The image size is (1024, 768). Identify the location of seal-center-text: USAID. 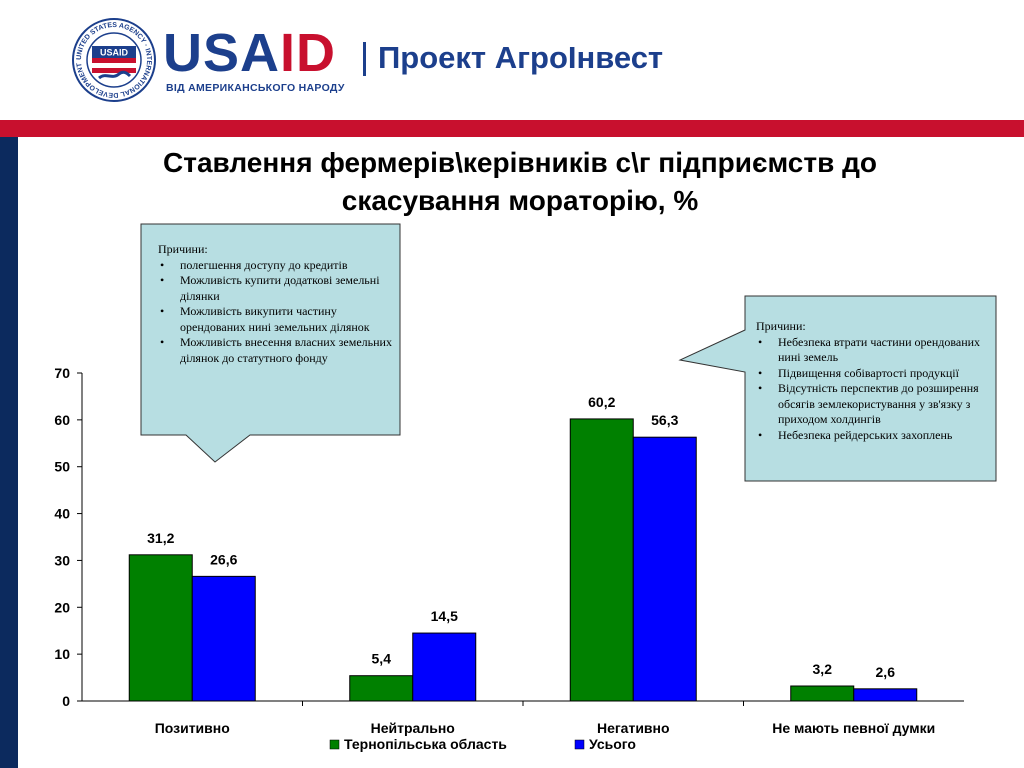
(114, 53).